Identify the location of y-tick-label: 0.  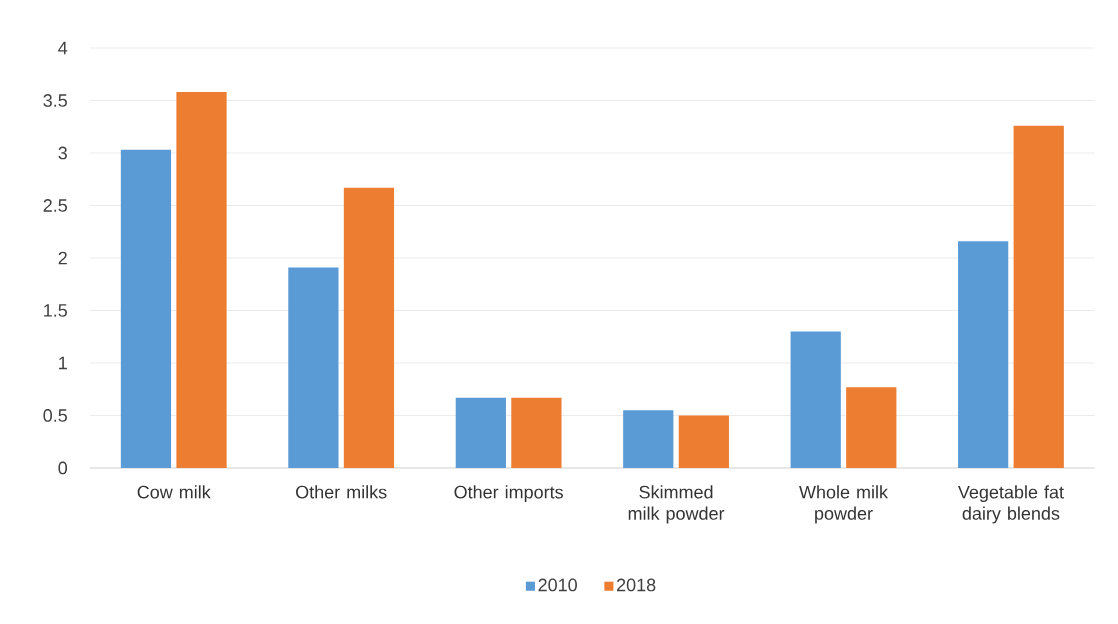
(63, 468).